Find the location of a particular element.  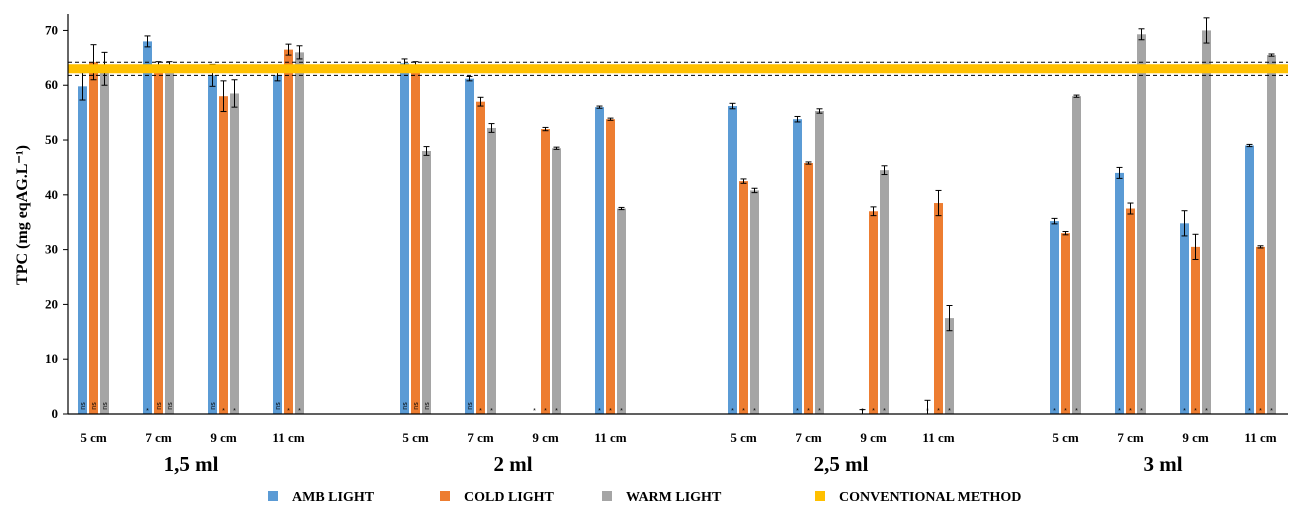

group-label: 2,5 ml is located at coordinates (841, 464).